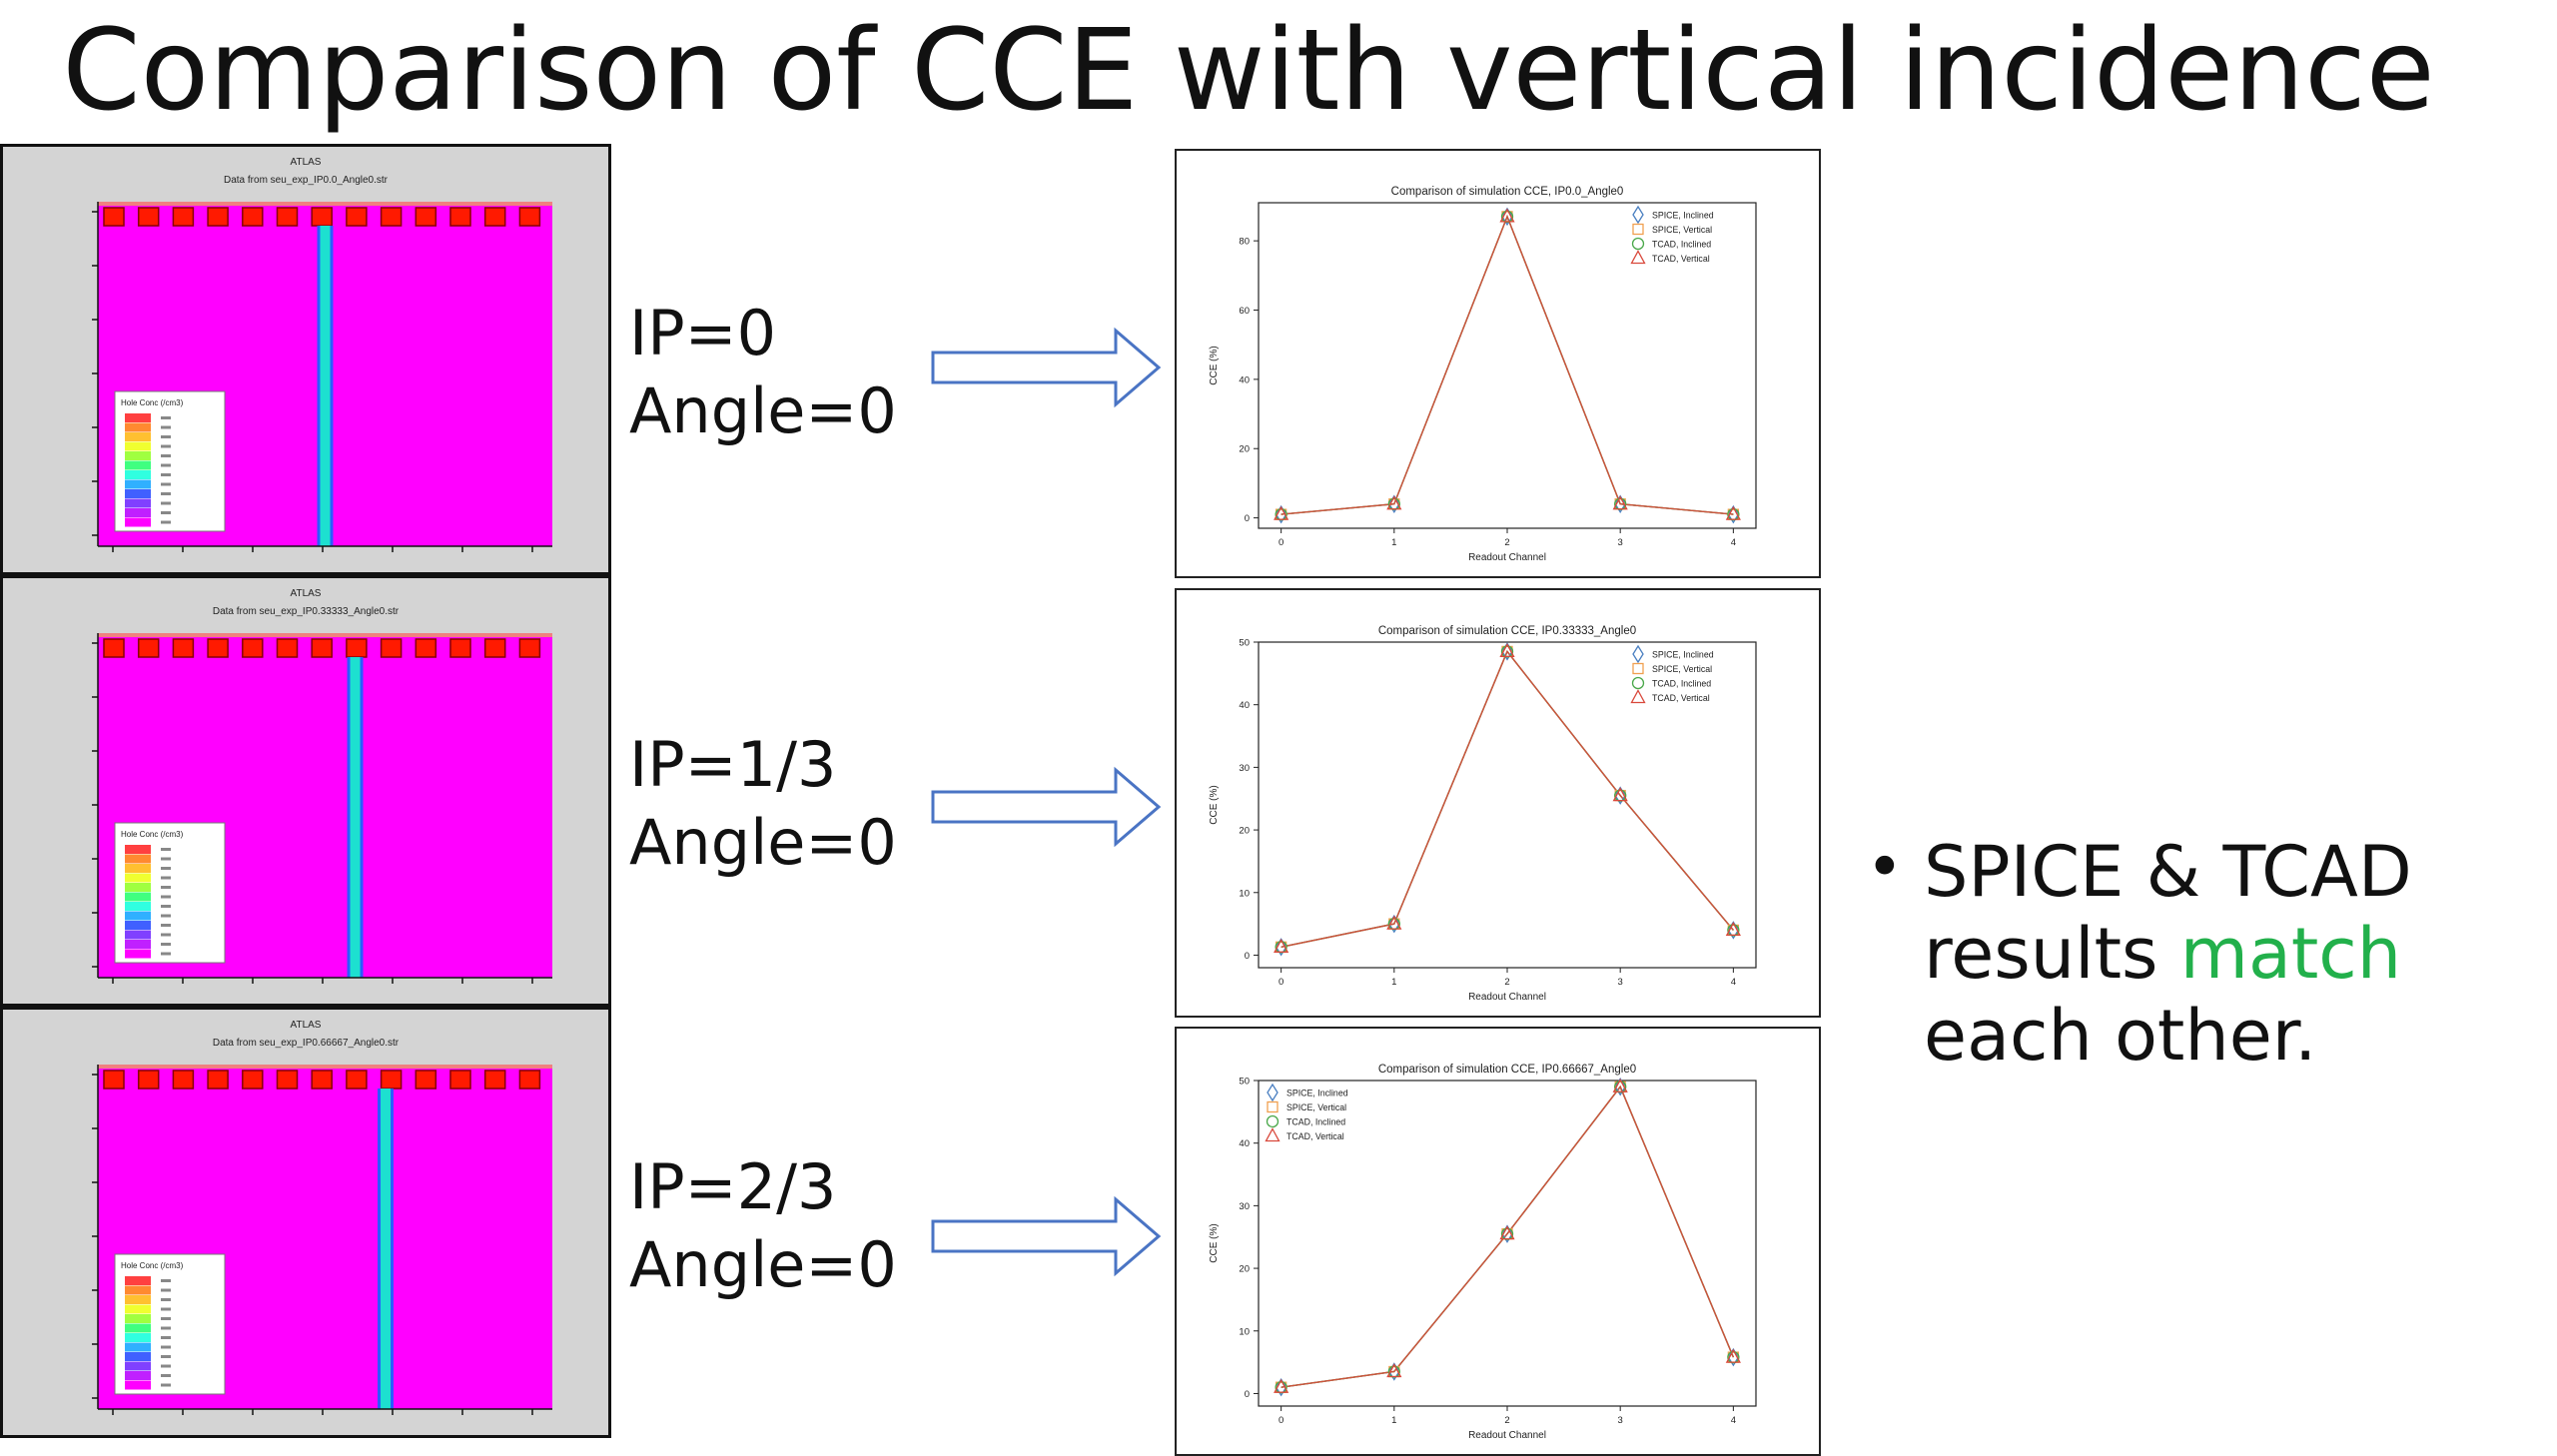 This screenshot has height=1456, width=2557. Describe the element at coordinates (1620, 542) in the screenshot. I see `x-tick-label: 3` at that location.